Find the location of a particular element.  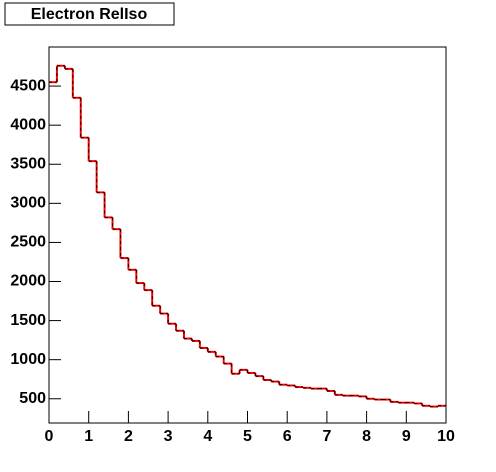

title-box is located at coordinates (89, 14).